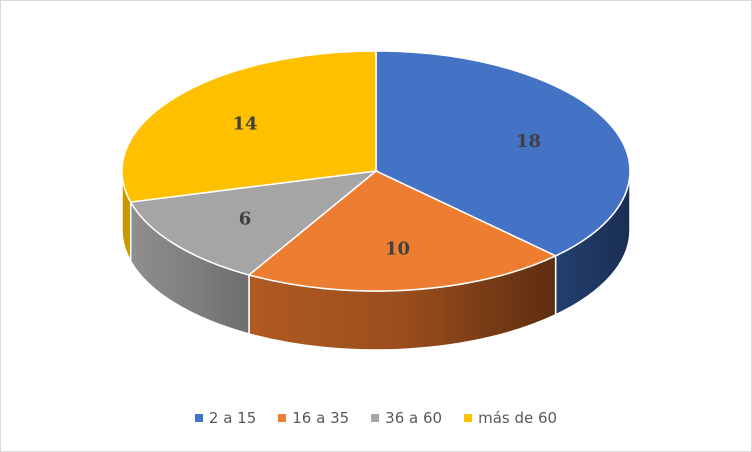 The width and height of the screenshot is (752, 452). I want to click on legend-label: más de 60, so click(518, 418).